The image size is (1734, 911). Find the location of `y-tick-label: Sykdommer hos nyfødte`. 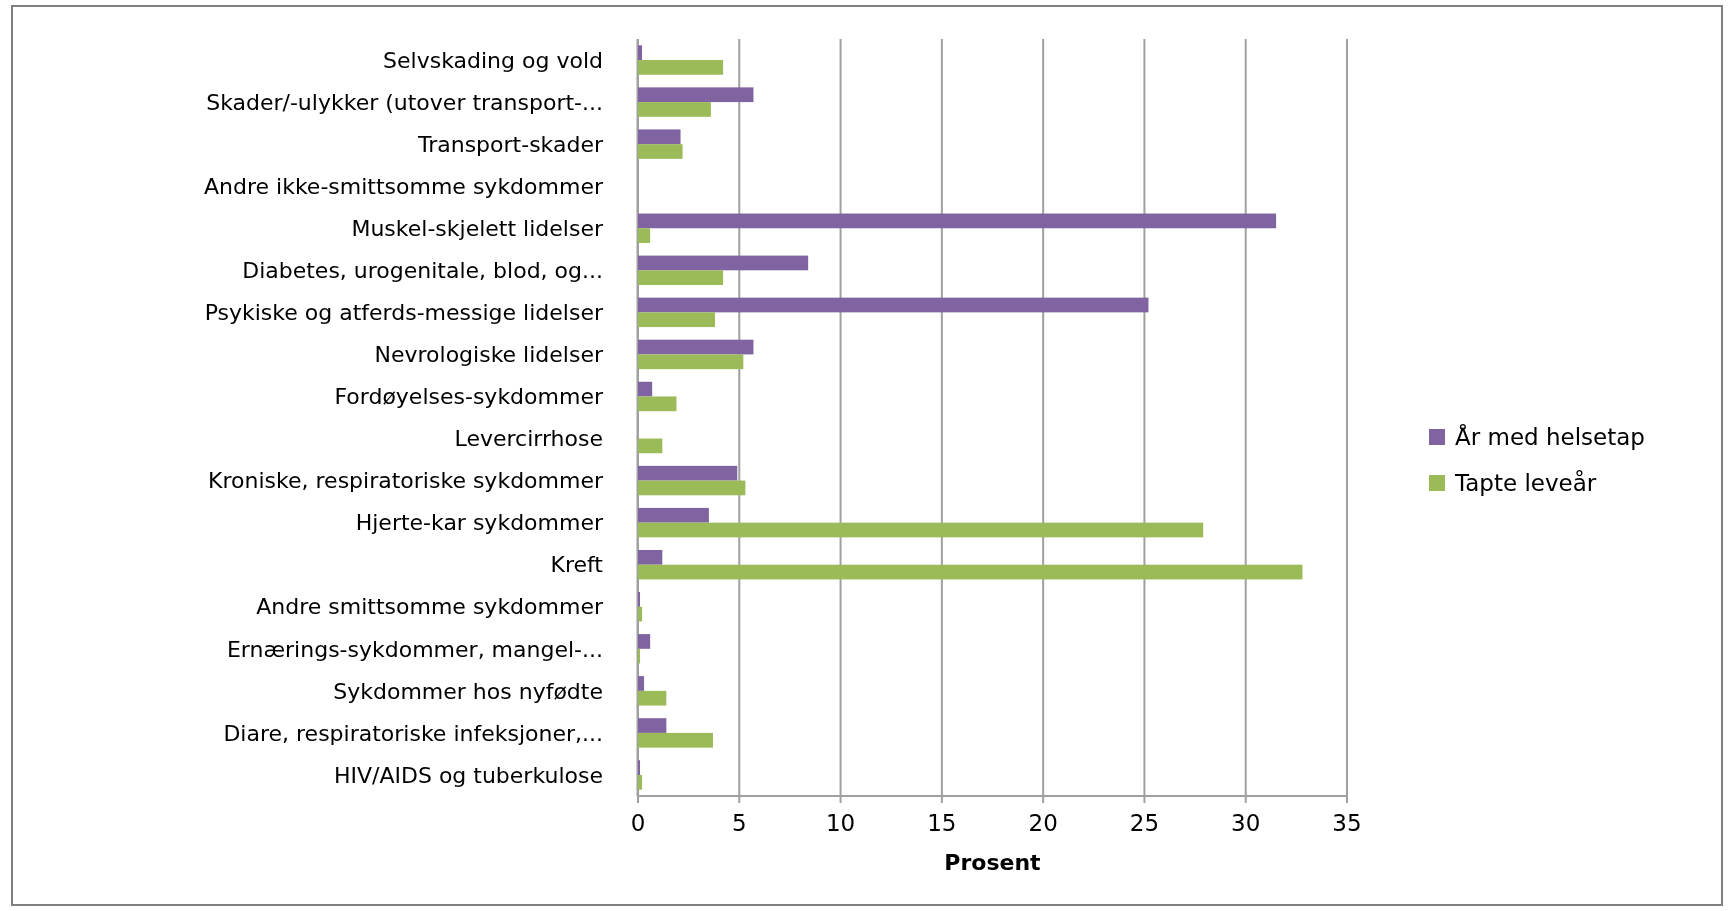

y-tick-label: Sykdommer hos nyfødte is located at coordinates (468, 691).